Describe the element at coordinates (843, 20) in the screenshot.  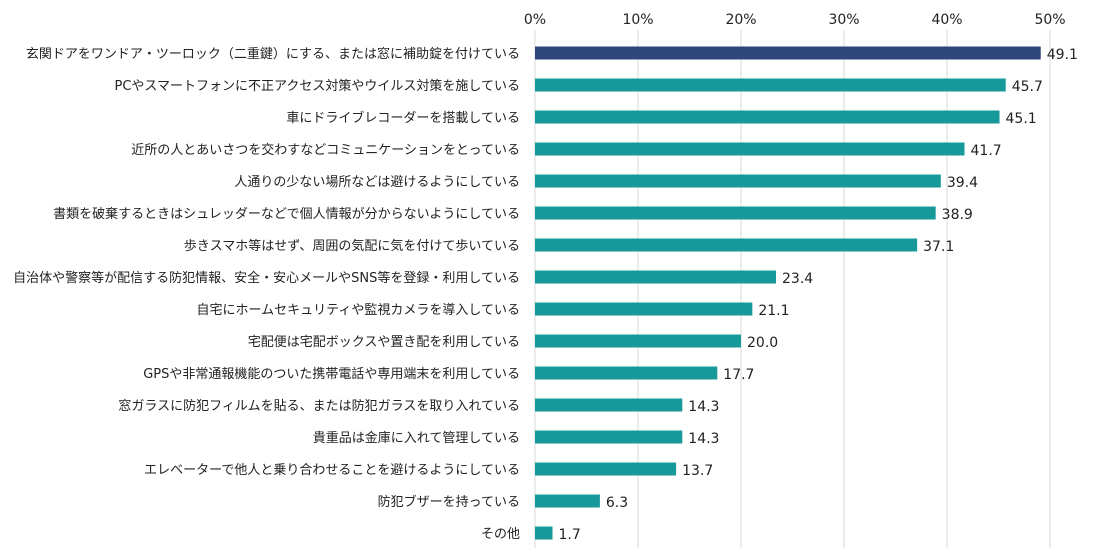
I see `x-tick-label: 30%` at that location.